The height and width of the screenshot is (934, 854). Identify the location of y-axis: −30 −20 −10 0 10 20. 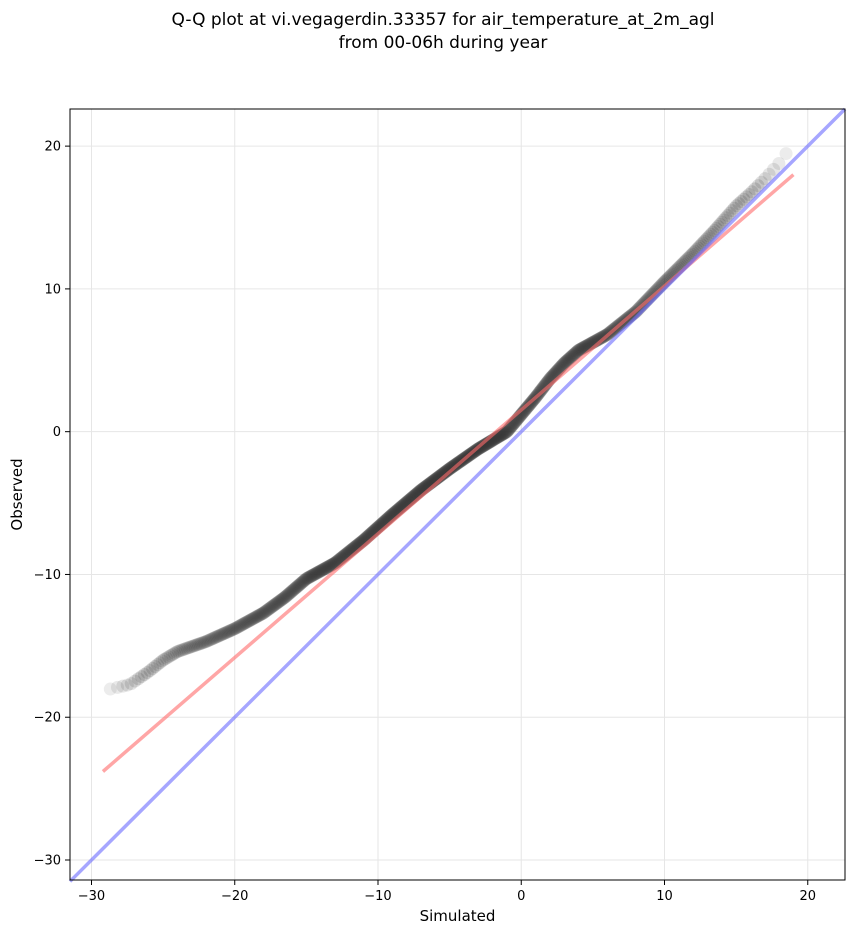
(52, 504).